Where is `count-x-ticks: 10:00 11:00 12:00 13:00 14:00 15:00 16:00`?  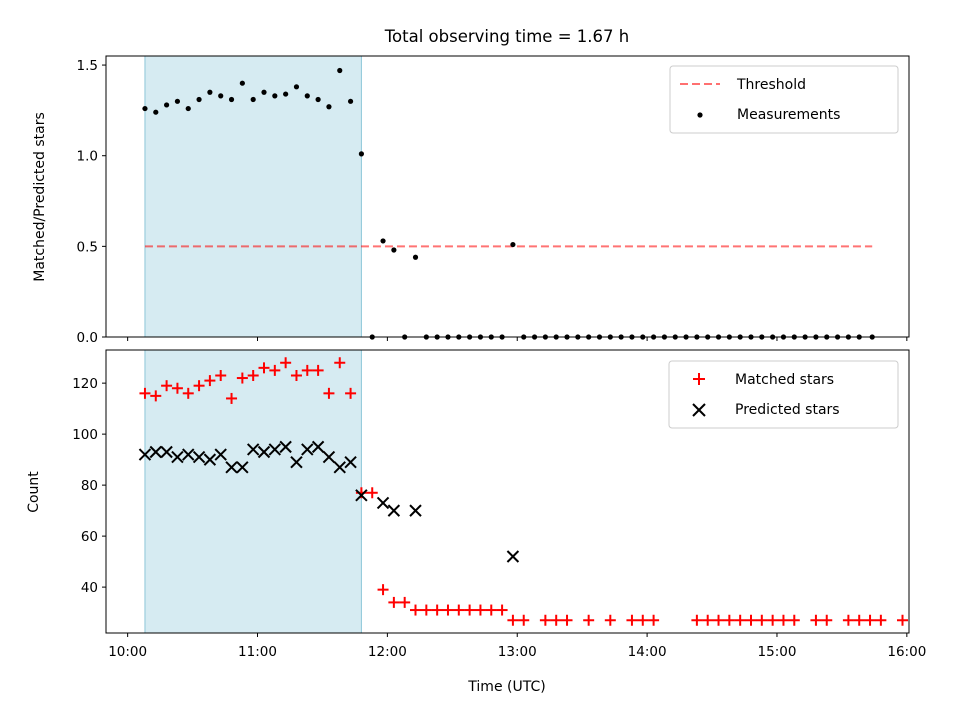 count-x-ticks: 10:00 11:00 12:00 13:00 14:00 15:00 16:00 is located at coordinates (517, 646).